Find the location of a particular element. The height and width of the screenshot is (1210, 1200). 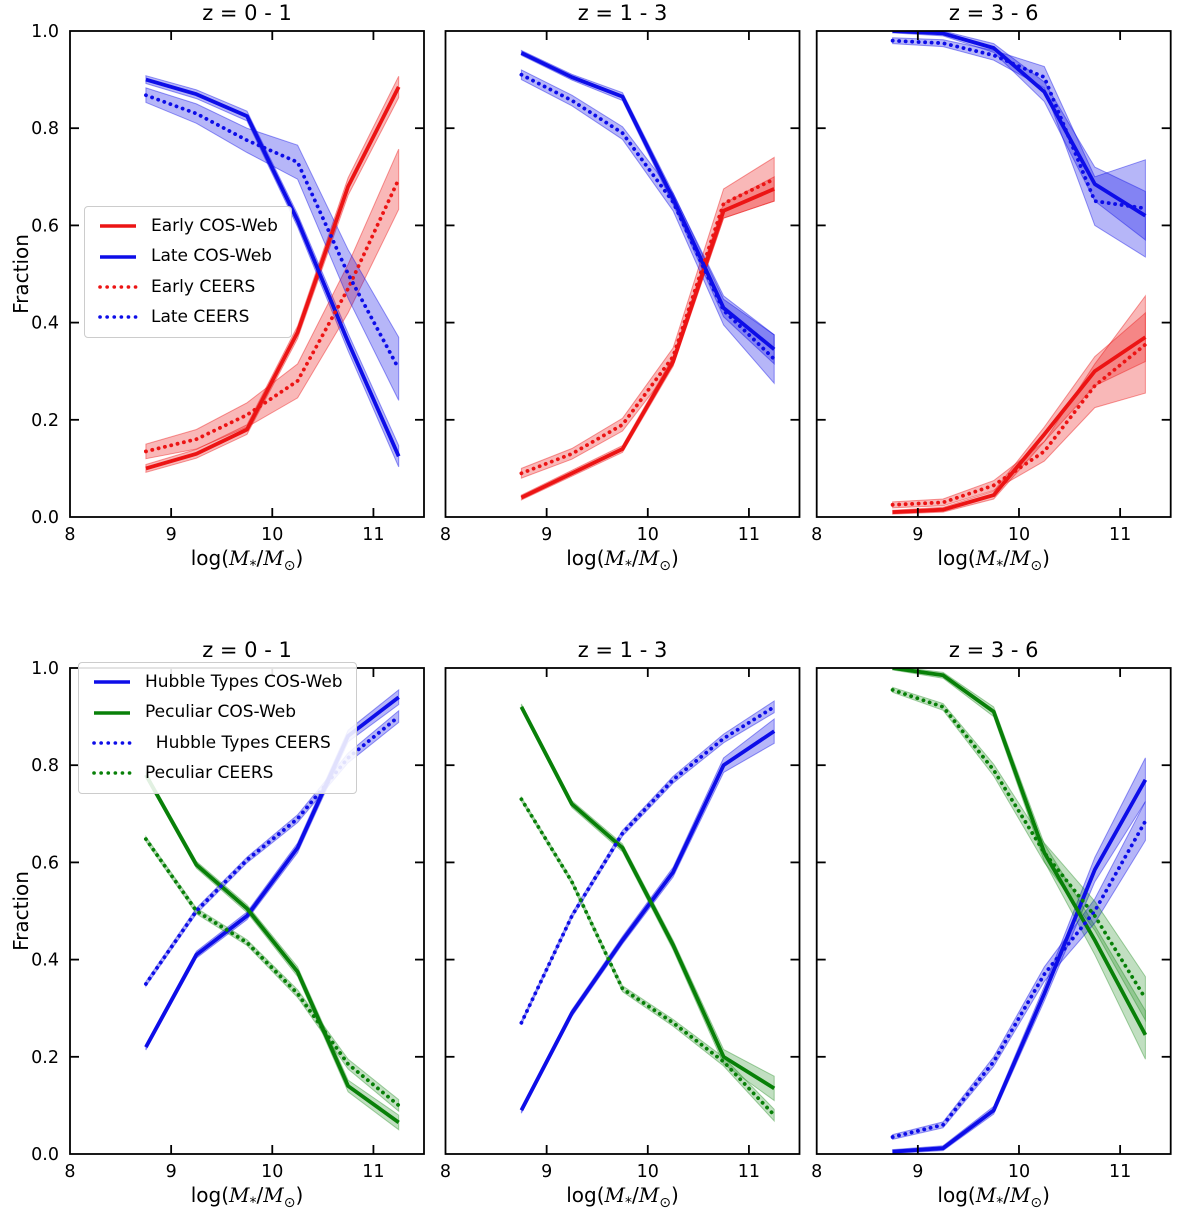

series-early-cos-web-line is located at coordinates (1019, 424).